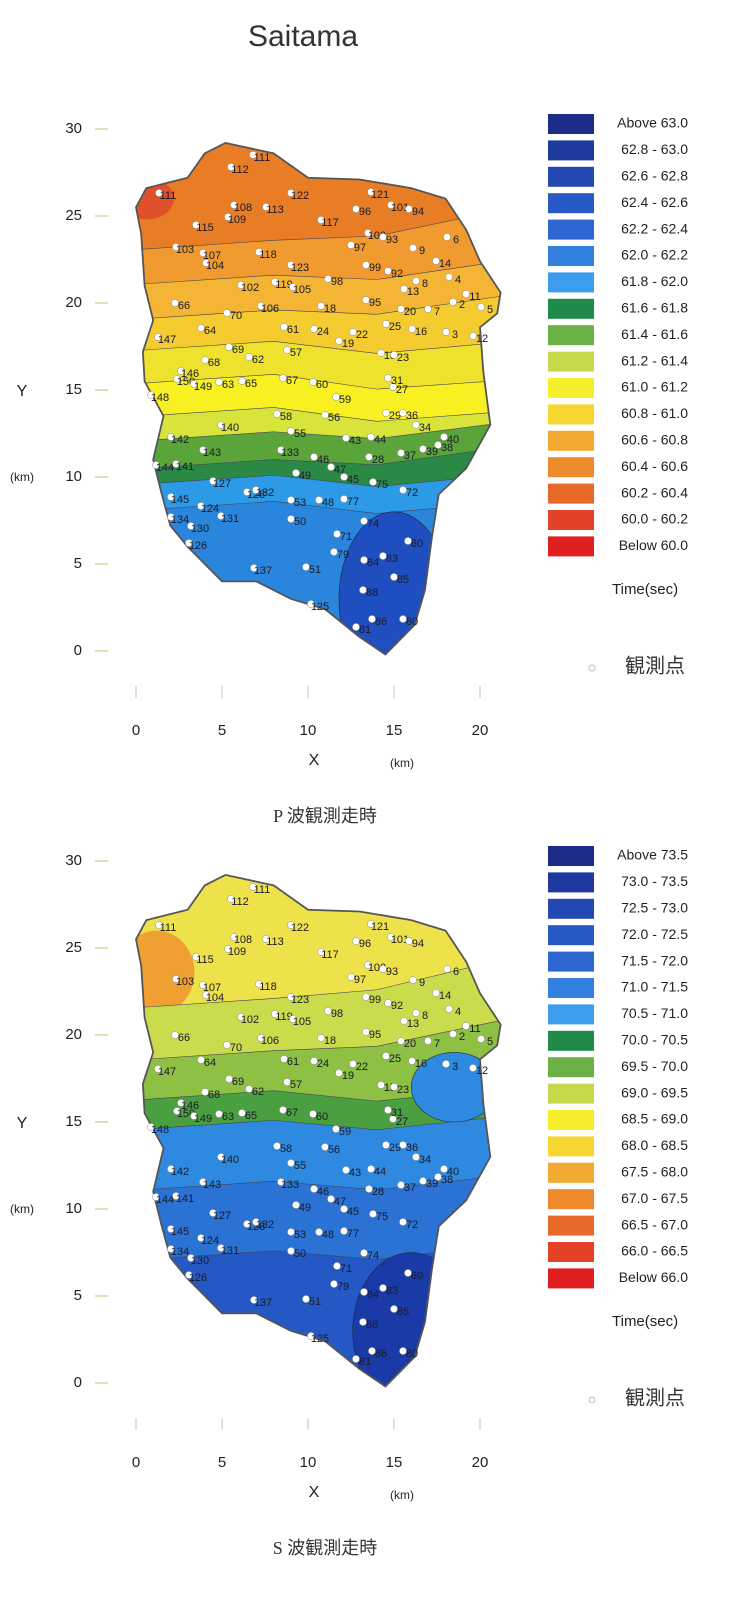  Describe the element at coordinates (73, 1121) in the screenshot. I see `y-tick-label: 15` at that location.